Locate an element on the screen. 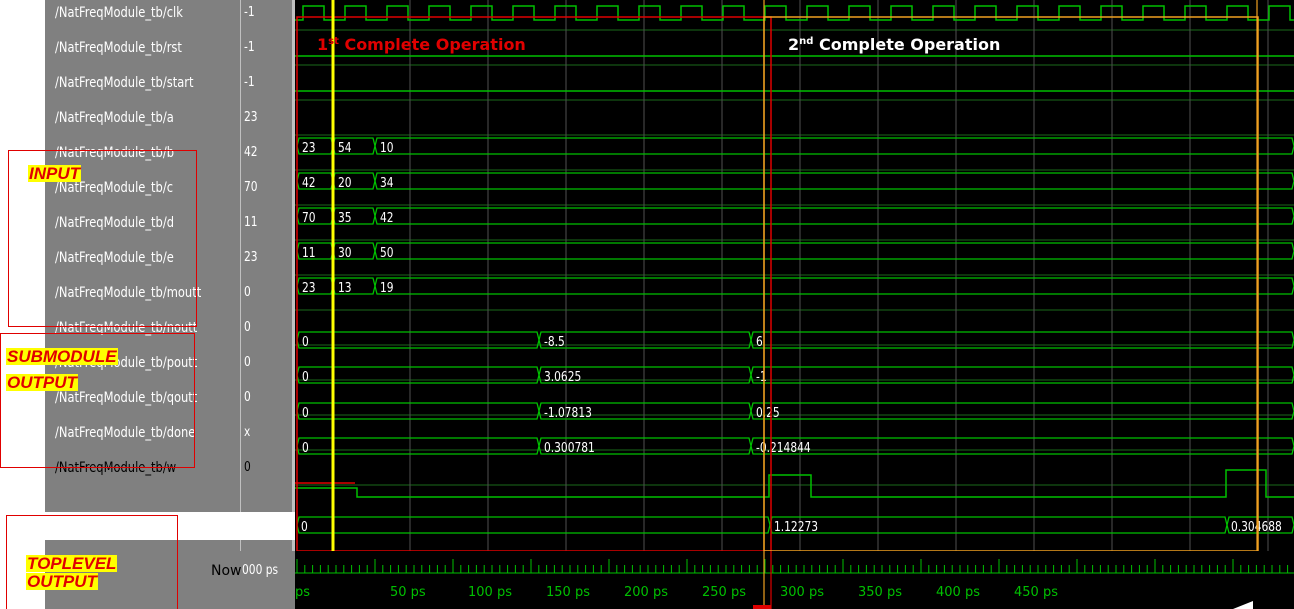  time-axis-label: 350 ps is located at coordinates (880, 592).